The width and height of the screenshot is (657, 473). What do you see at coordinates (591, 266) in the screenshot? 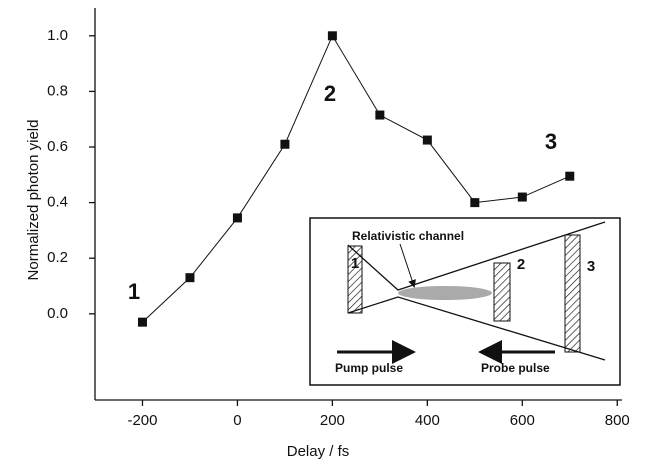
I see `inset-pulse-label: 3` at bounding box center [591, 266].